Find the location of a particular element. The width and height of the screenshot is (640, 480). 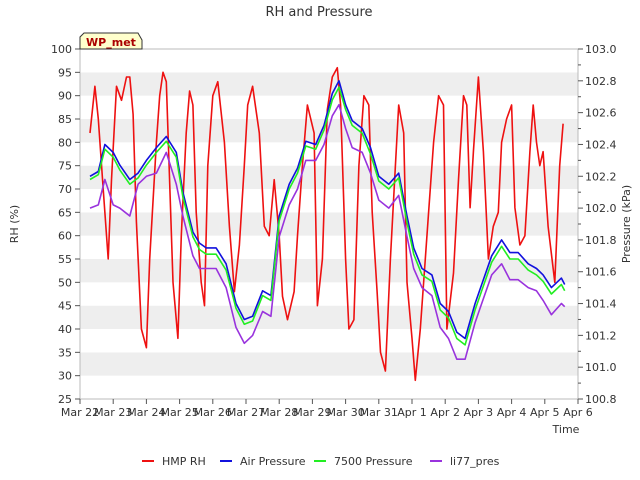

left-tick-label: 50 is located at coordinates (65, 282).